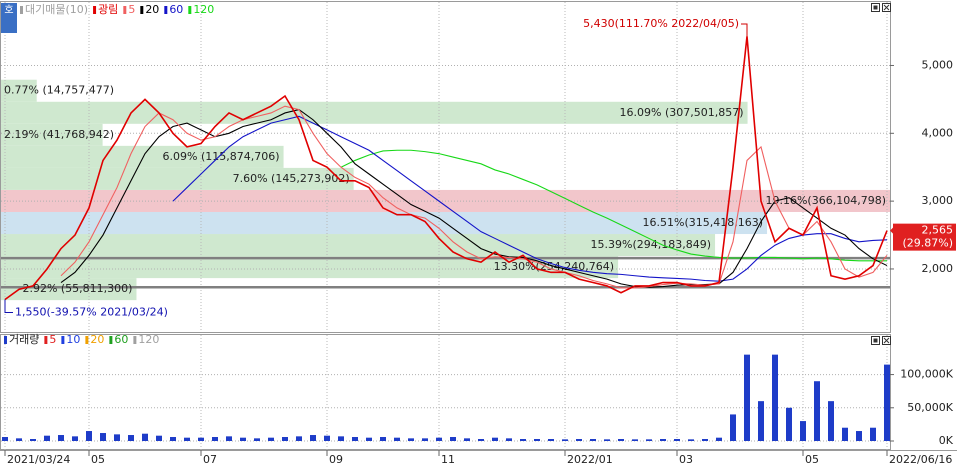 Image resolution: width=957 pixels, height=468 pixels. I want to click on band-label: 2.92% (55,811,300), so click(77, 288).